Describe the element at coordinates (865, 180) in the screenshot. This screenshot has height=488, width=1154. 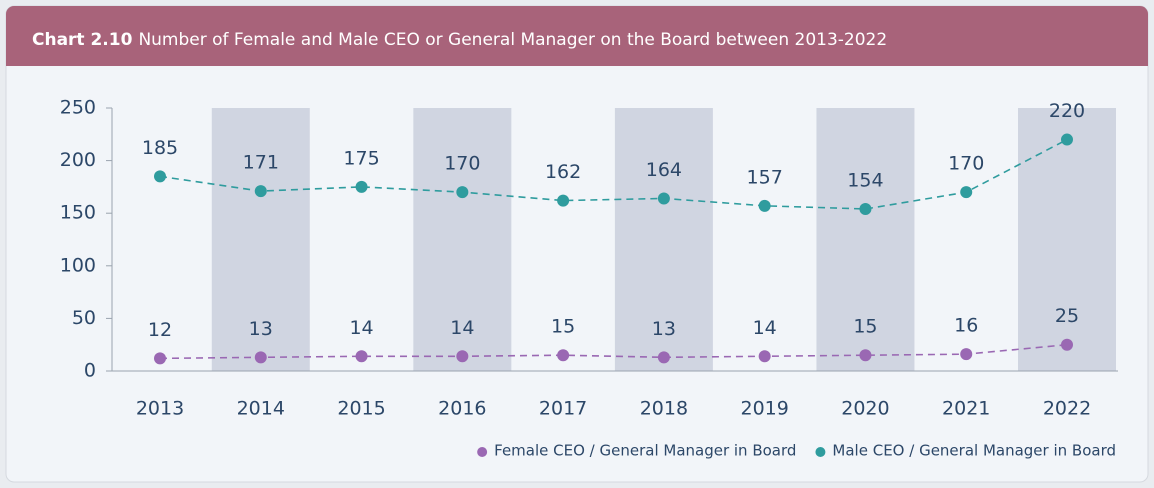
I see `data-label: 154` at that location.